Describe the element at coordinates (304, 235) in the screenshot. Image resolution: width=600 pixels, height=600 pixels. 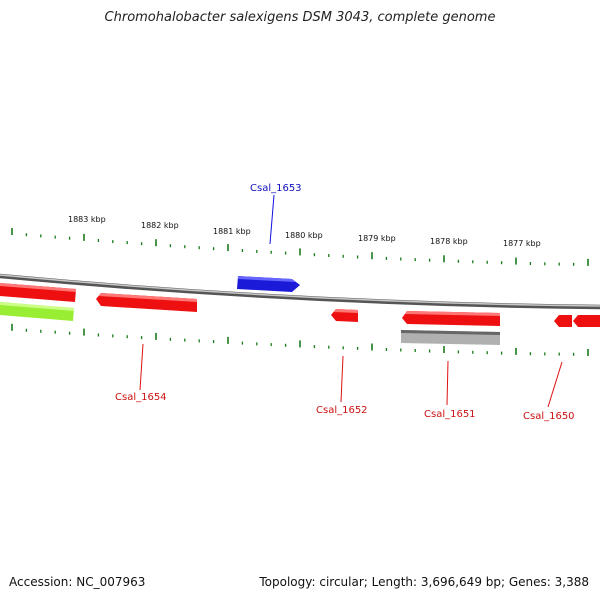
I see `scale-label-1880: 1880 kbp` at that location.